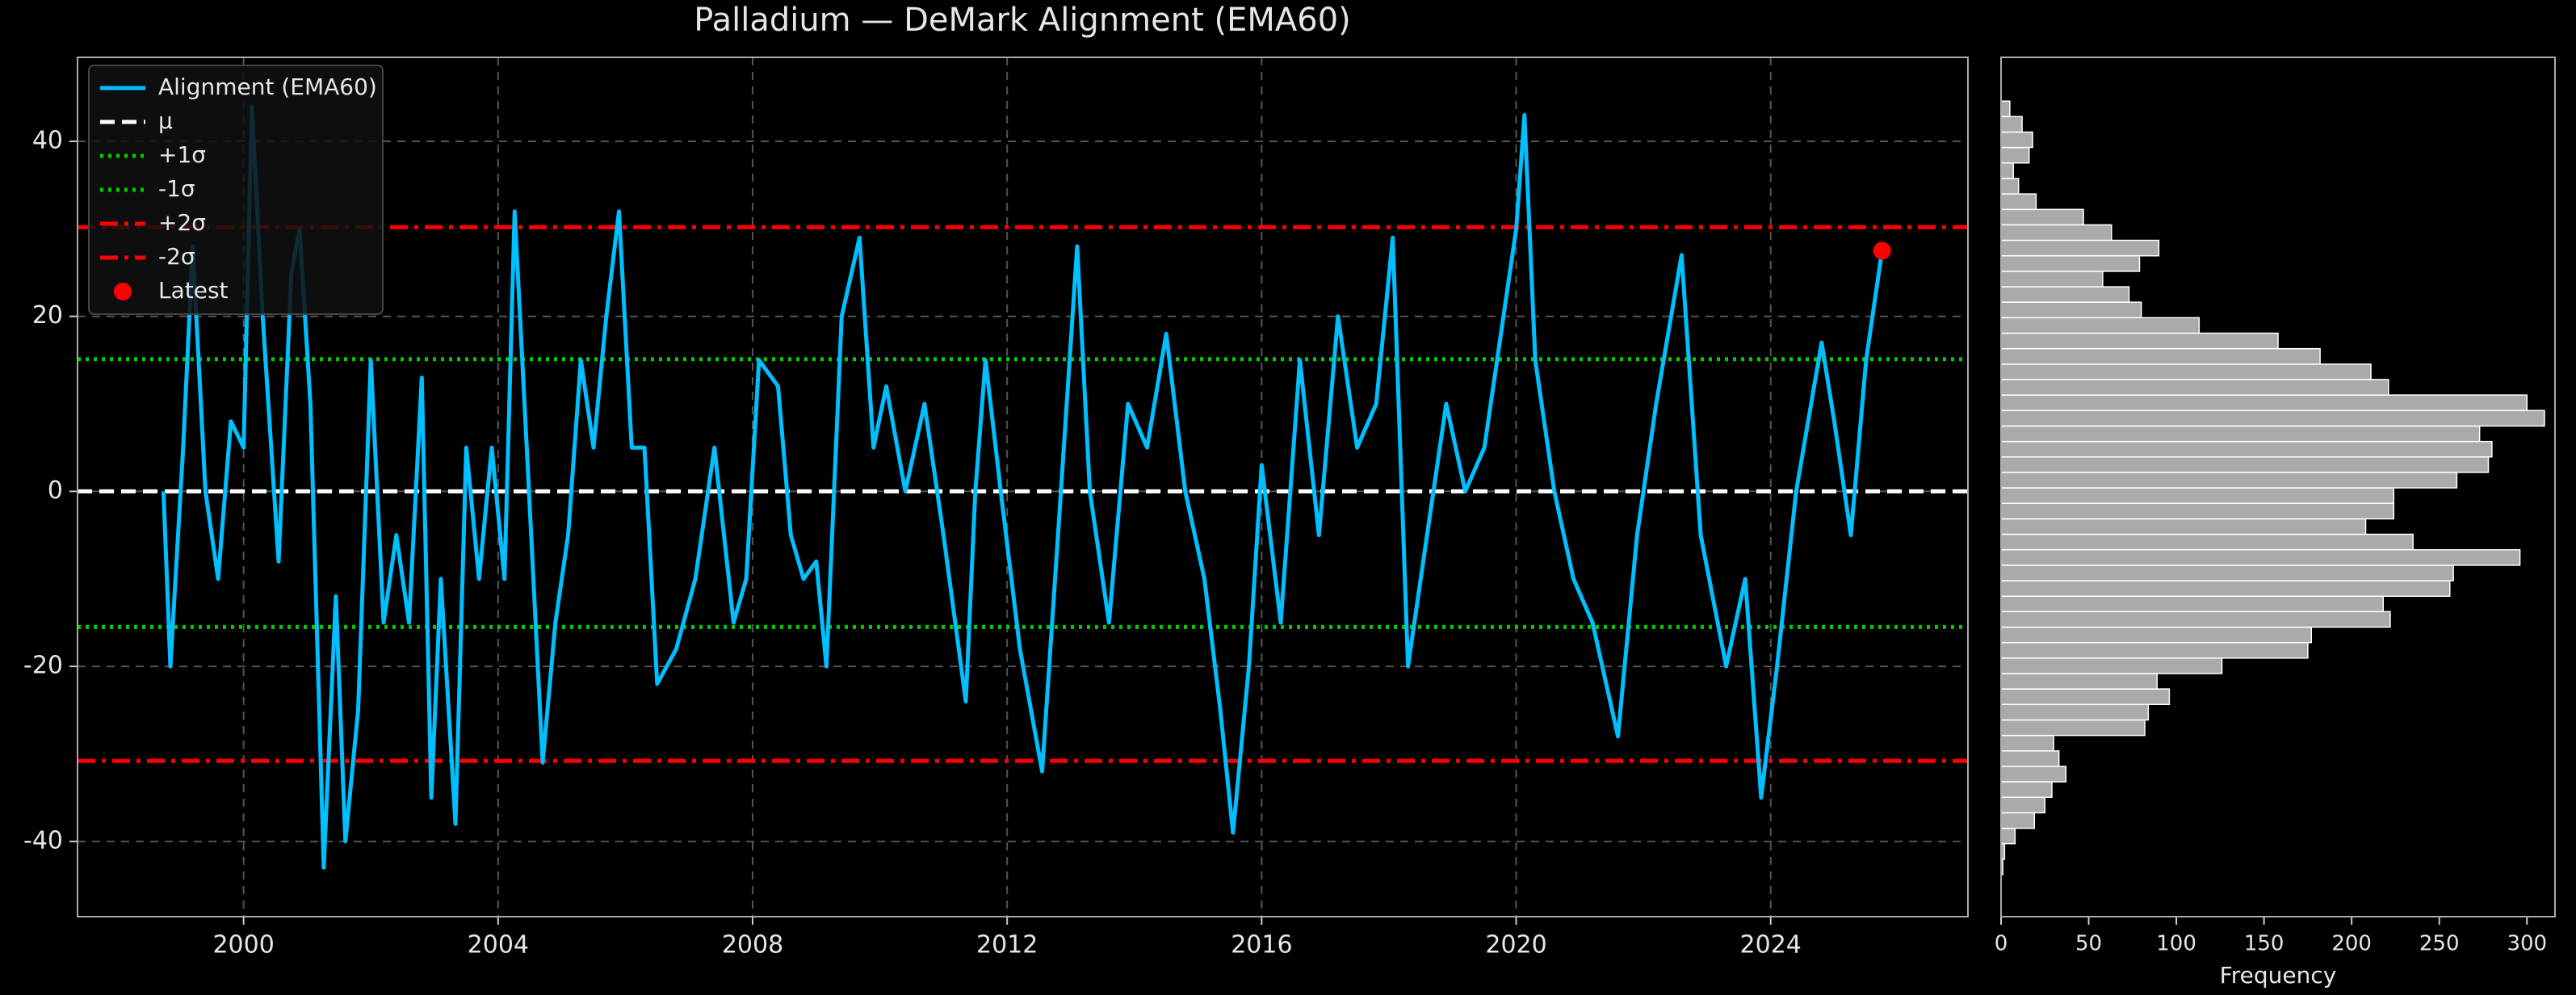 The width and height of the screenshot is (2576, 995). What do you see at coordinates (55, 491) in the screenshot?
I see `y-tick-label: 0` at bounding box center [55, 491].